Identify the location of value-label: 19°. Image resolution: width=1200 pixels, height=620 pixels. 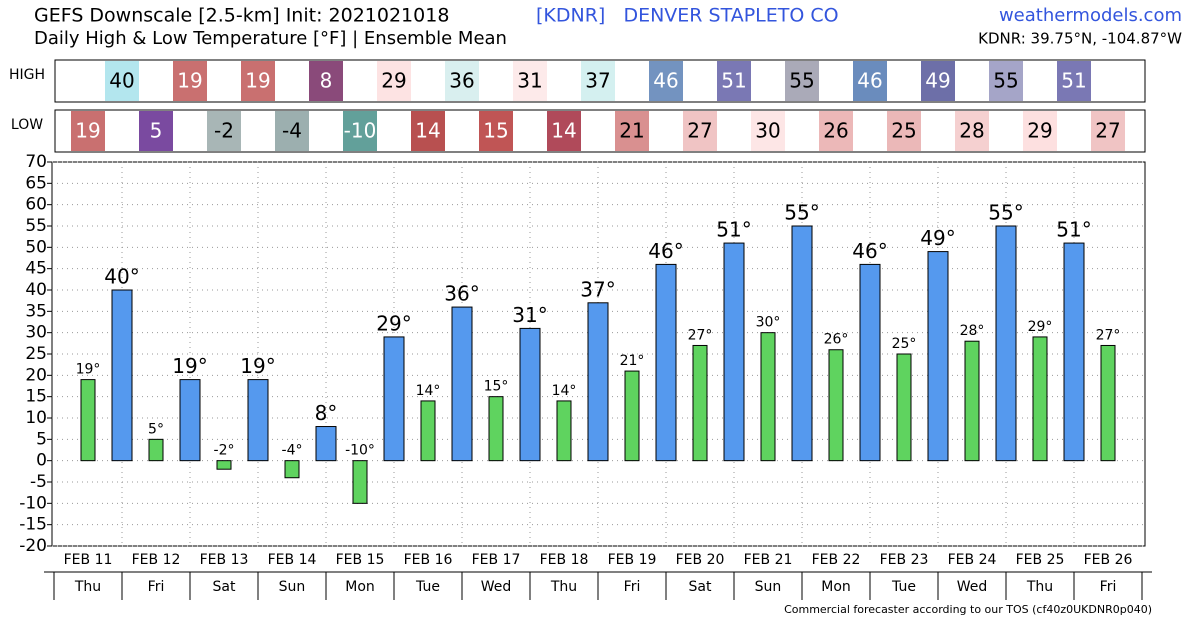
(88, 370).